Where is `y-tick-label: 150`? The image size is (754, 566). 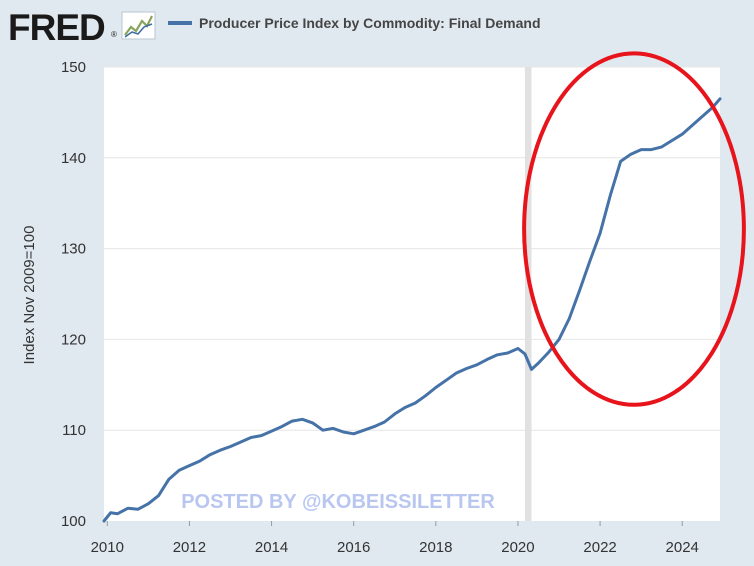
y-tick-label: 150 is located at coordinates (73, 67).